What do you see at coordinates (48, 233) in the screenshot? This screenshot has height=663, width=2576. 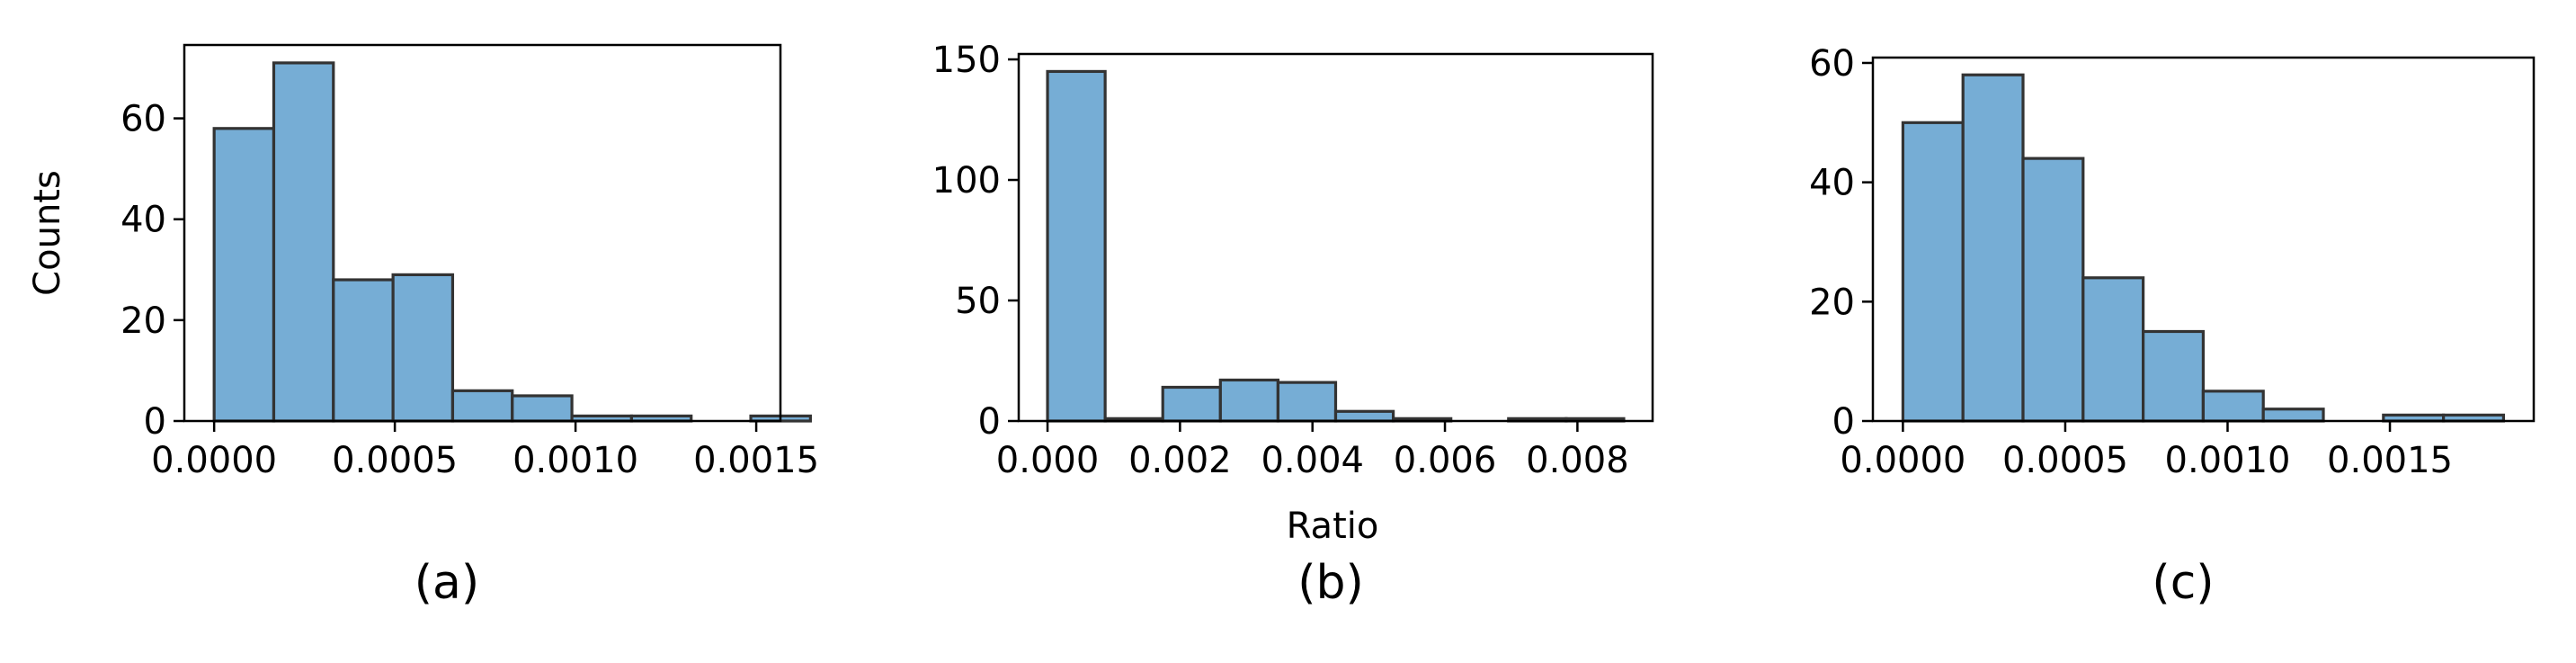 I see `y-axis-label: Counts` at bounding box center [48, 233].